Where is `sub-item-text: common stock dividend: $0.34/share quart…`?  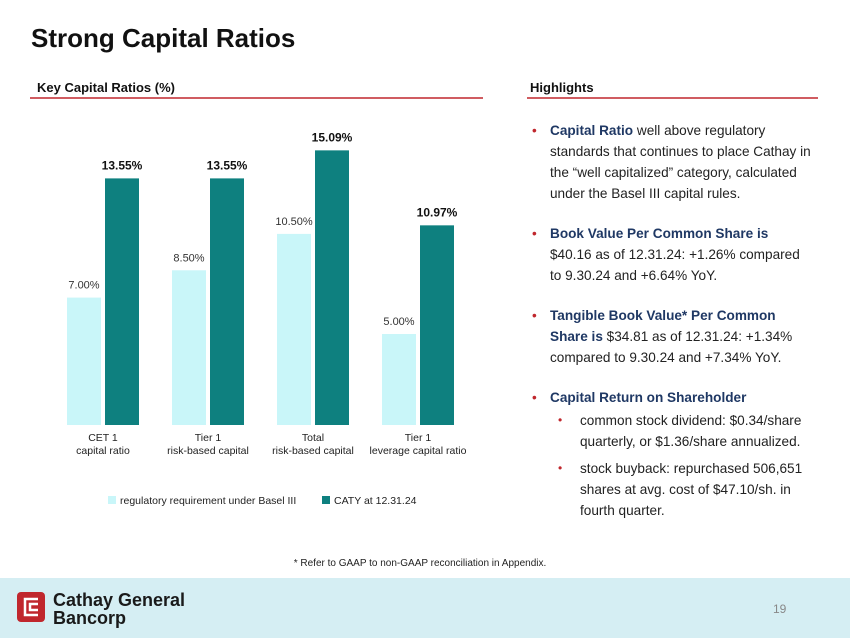
sub-item-text: common stock dividend: $0.34/share quart… is located at coordinates (691, 431).